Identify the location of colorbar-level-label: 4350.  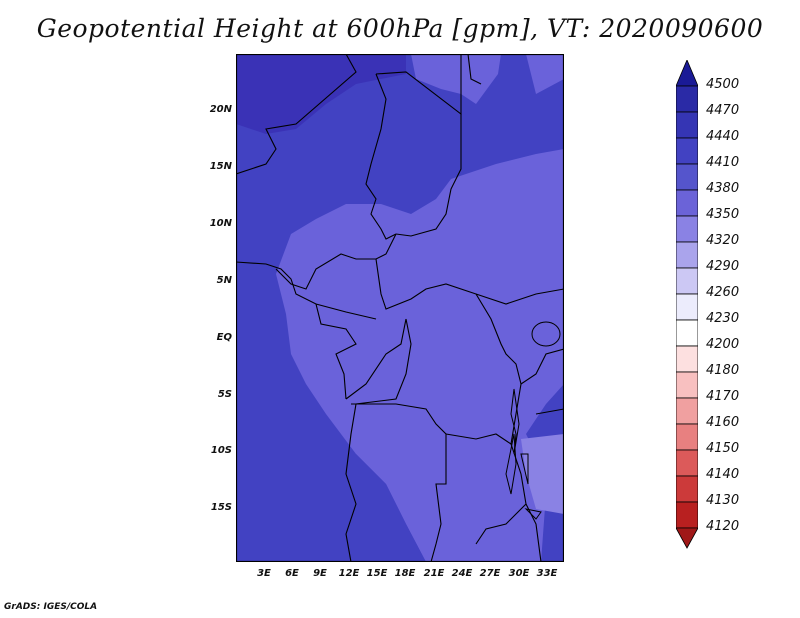
(723, 214).